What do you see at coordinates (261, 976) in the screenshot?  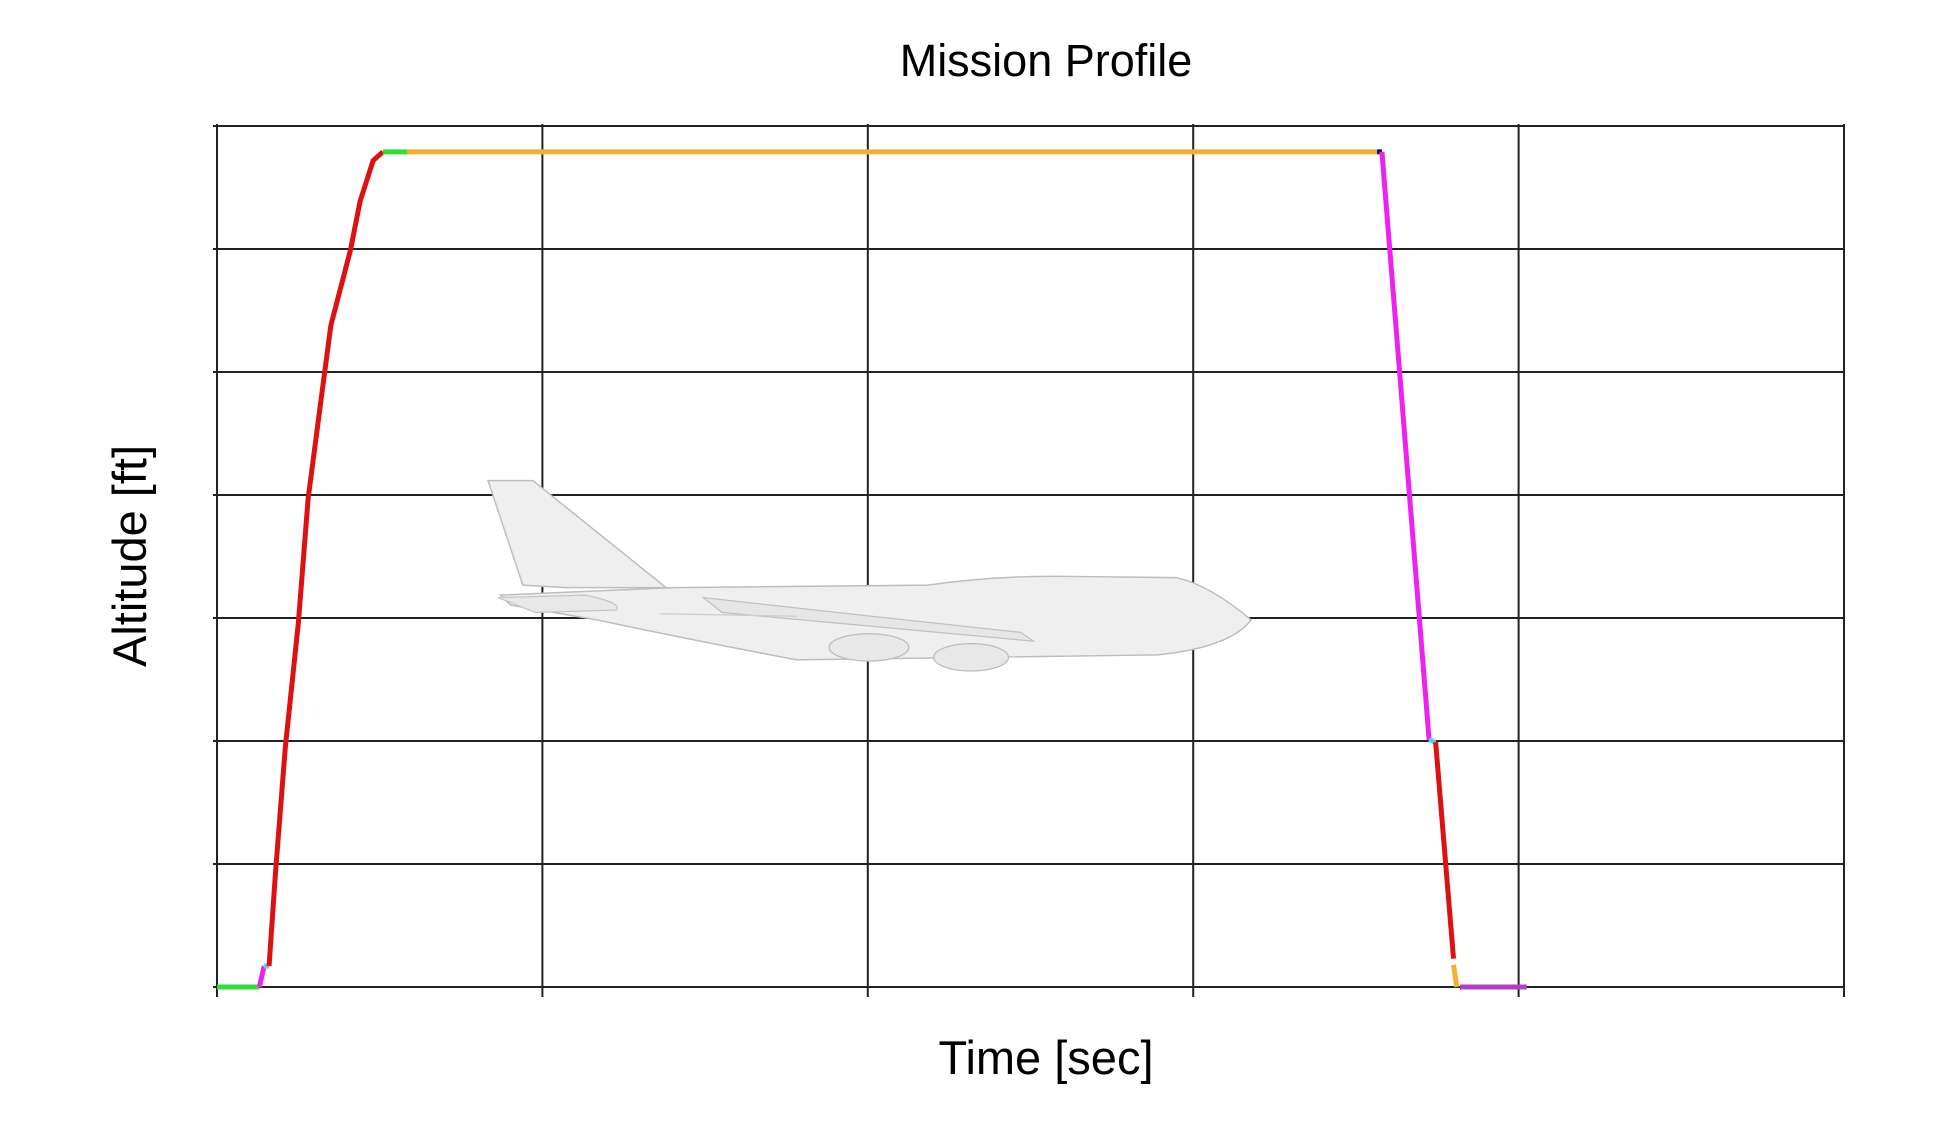 I see `series-line-takeoff` at bounding box center [261, 976].